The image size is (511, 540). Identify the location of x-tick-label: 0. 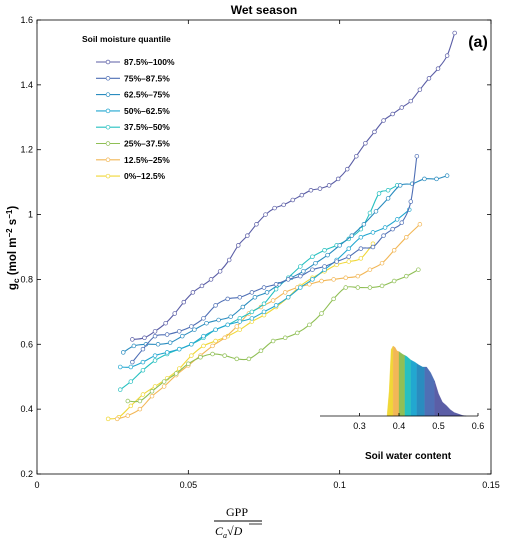
(36, 485).